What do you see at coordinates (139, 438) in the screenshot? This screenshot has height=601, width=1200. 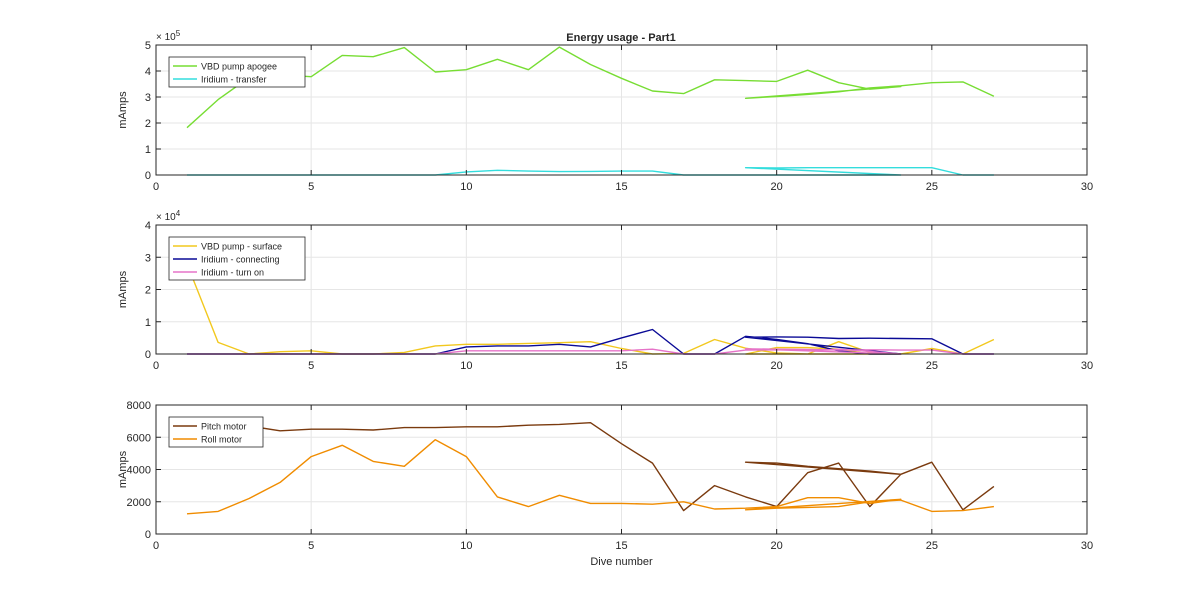 I see `y-tick-label: 6000` at bounding box center [139, 438].